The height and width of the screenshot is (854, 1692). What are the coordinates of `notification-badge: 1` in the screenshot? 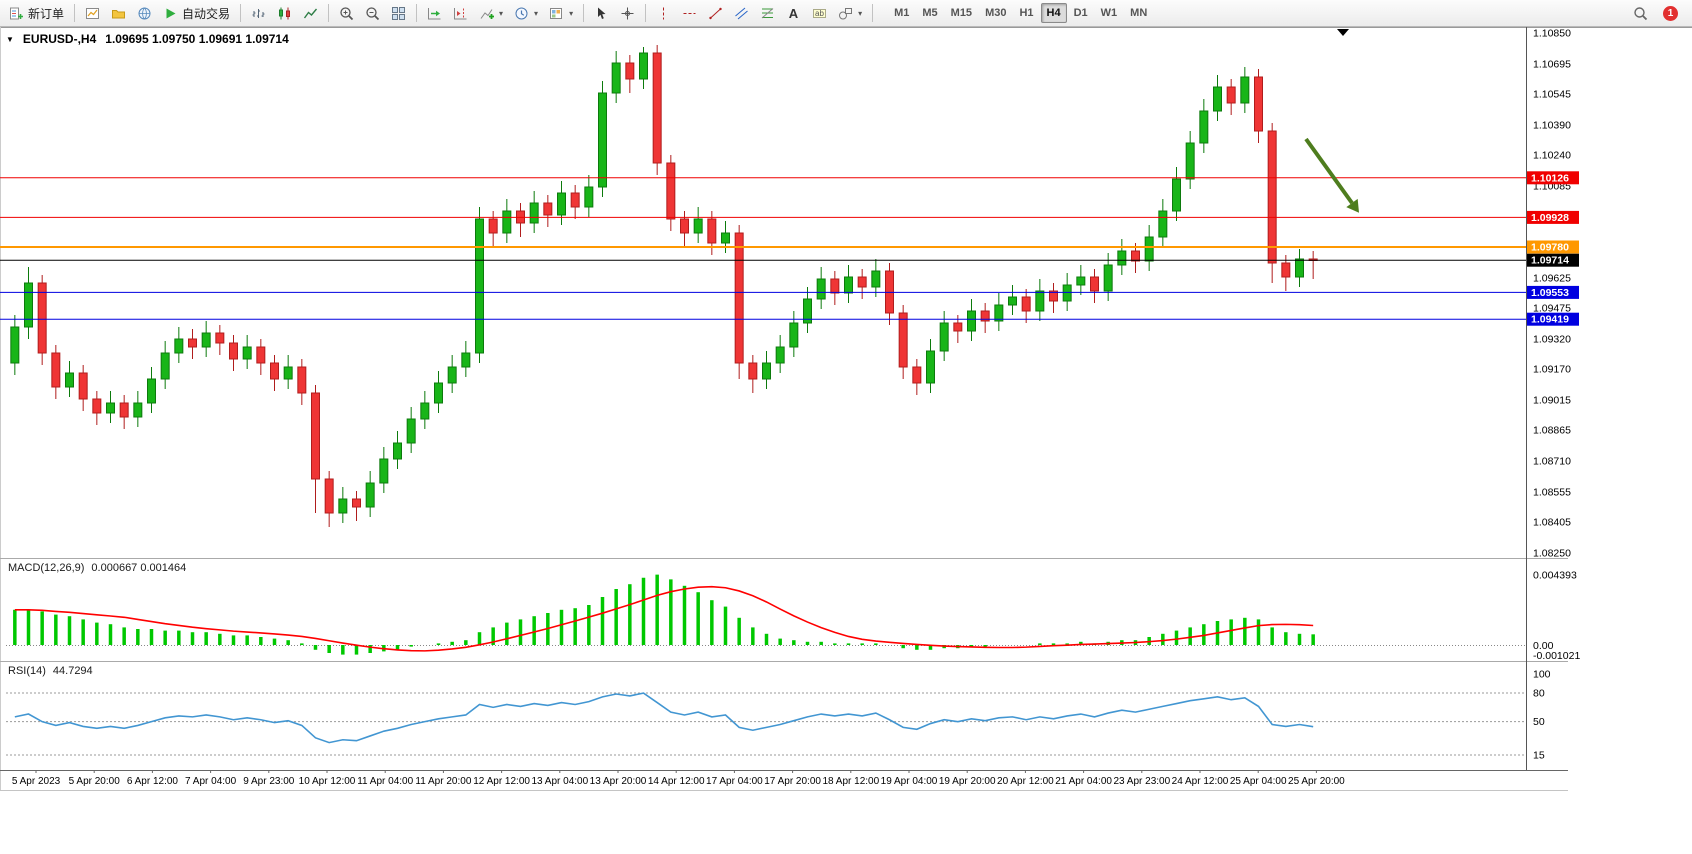 It's located at (1670, 13).